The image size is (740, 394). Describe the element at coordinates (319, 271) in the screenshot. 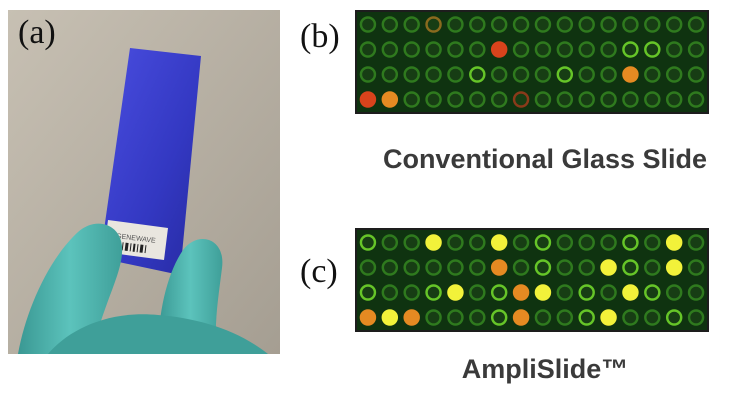

I see `panel-label-c: (c)` at that location.